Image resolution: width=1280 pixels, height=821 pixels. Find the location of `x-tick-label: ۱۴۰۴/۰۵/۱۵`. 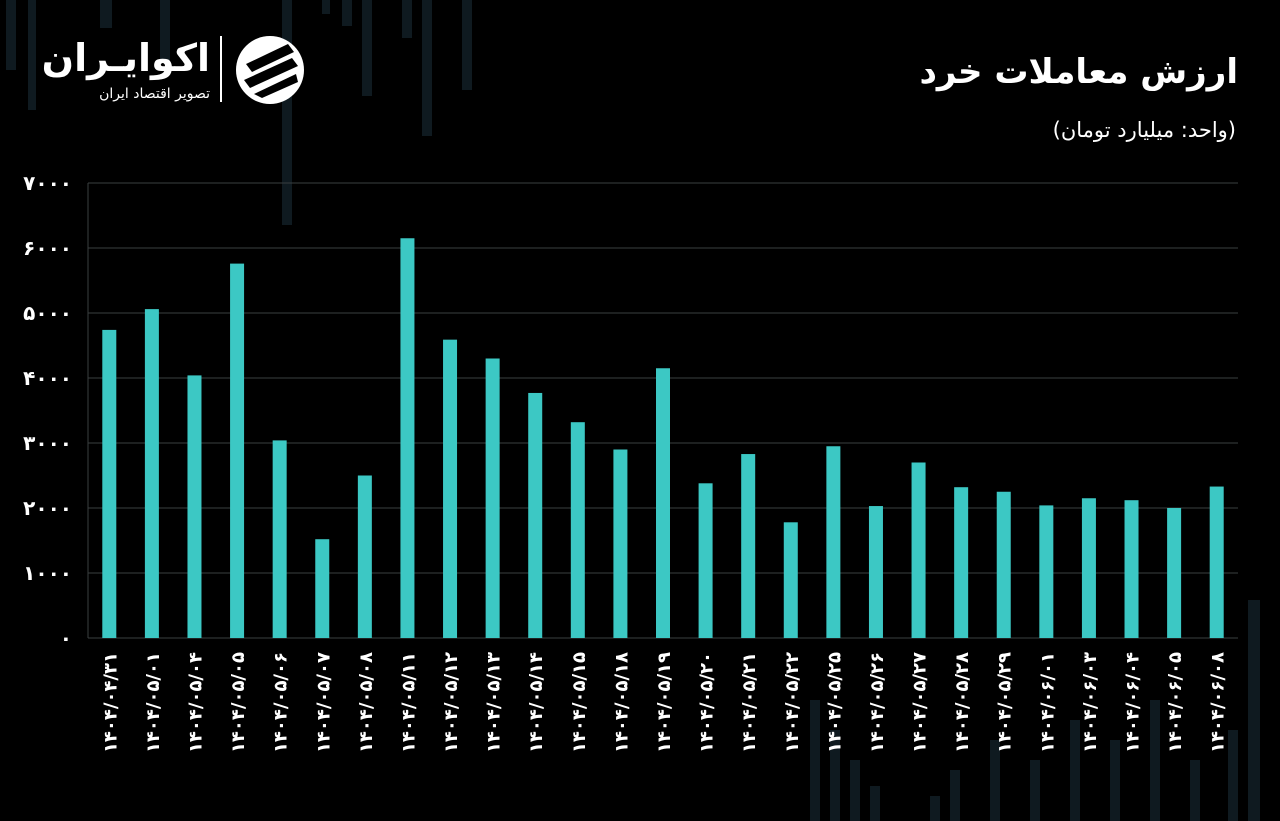

x-tick-label: ۱۴۰۴/۰۵/۱۵ is located at coordinates (579, 702).